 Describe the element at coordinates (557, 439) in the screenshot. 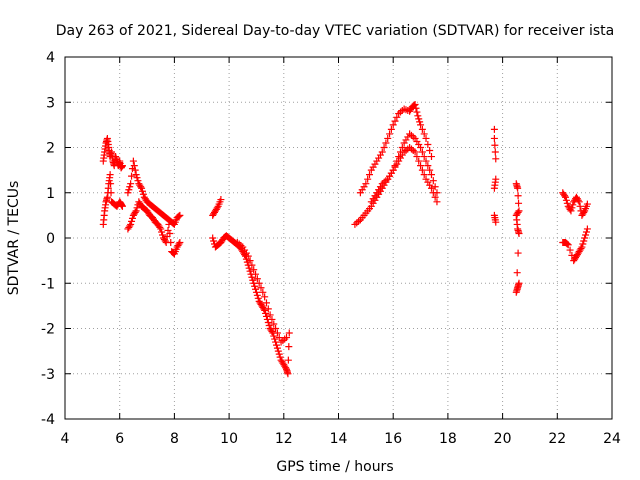

I see `x-tick-label: 22` at that location.